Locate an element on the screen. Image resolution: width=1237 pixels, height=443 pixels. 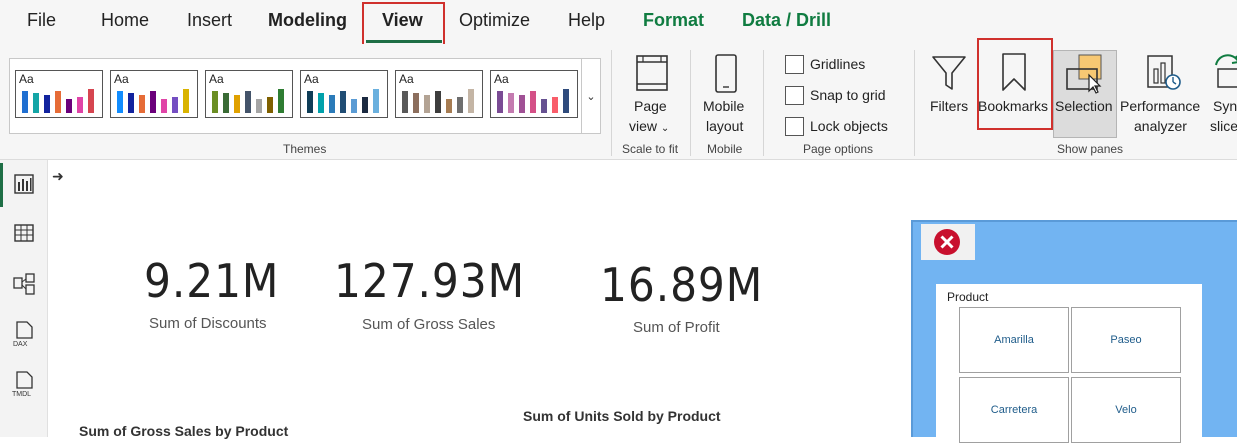
svg-text: DAX is located at coordinates (20, 344).